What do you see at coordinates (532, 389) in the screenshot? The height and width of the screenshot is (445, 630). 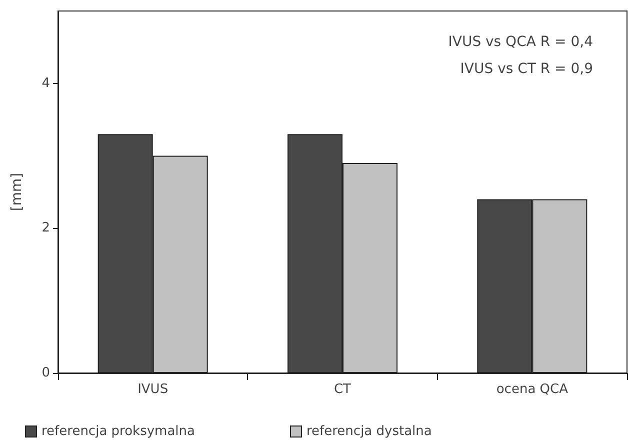 I see `x-tick-label: ocena QCA` at bounding box center [532, 389].